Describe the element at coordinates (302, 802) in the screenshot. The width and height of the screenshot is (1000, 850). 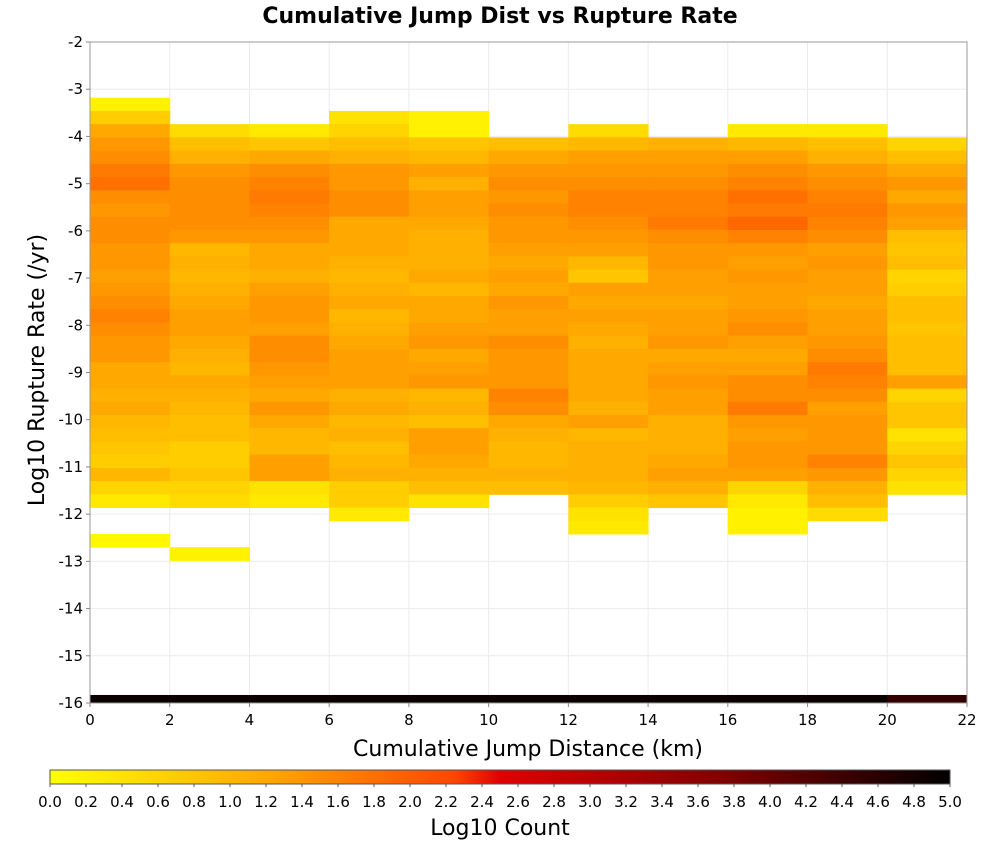
I see `colorbar-tick-label: 1.4` at that location.